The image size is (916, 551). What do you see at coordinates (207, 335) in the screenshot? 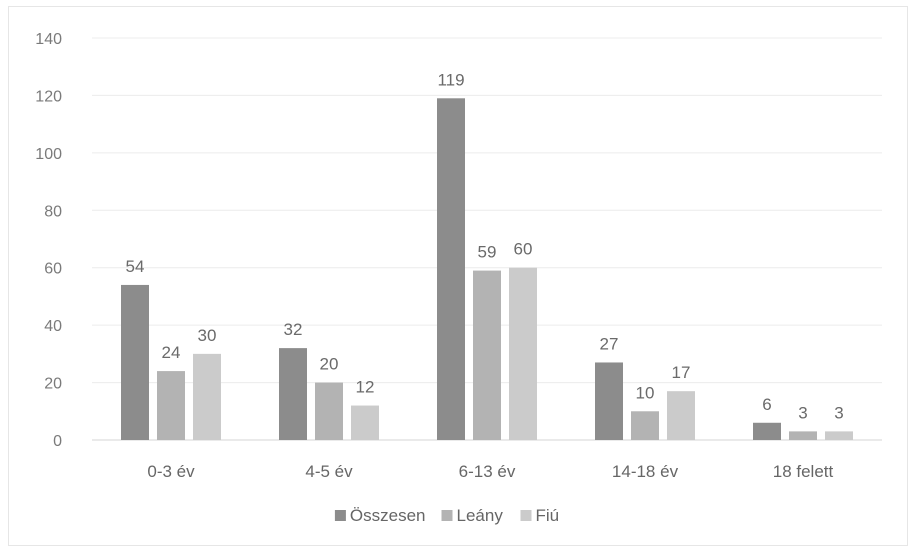
I see `data-label: 30` at bounding box center [207, 335].